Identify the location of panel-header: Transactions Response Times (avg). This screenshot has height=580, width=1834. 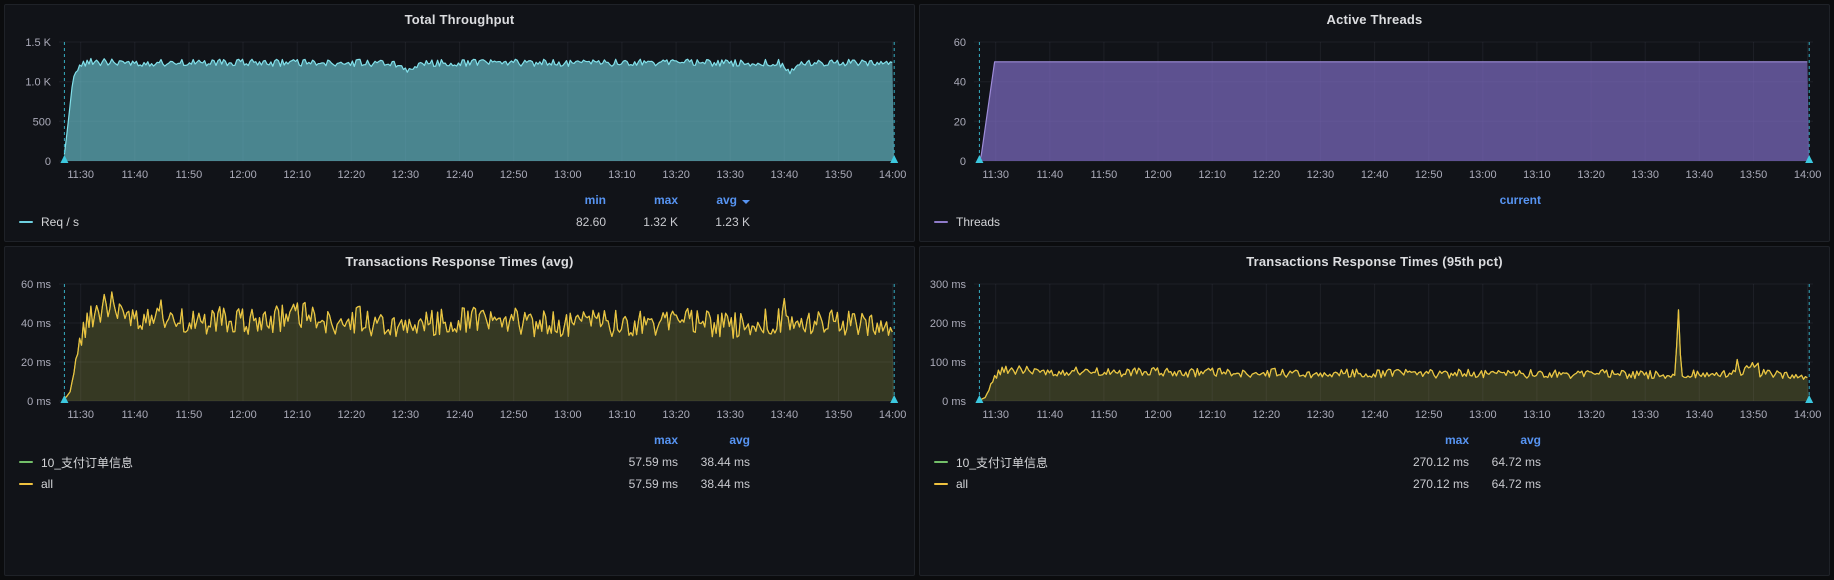
(459, 261).